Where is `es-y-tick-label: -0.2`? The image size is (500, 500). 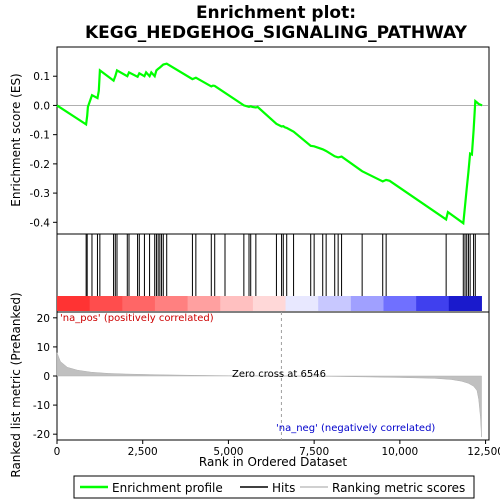 es-y-tick-label: -0.2 is located at coordinates (40, 165).